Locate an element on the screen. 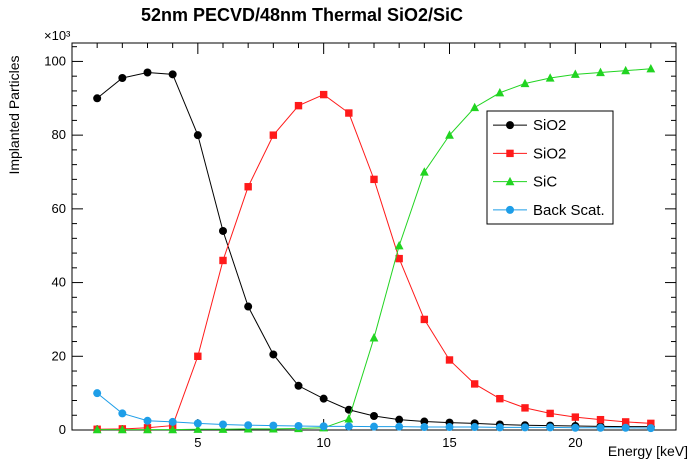 The image size is (698, 476). svg-text: 80 is located at coordinates (59, 134).